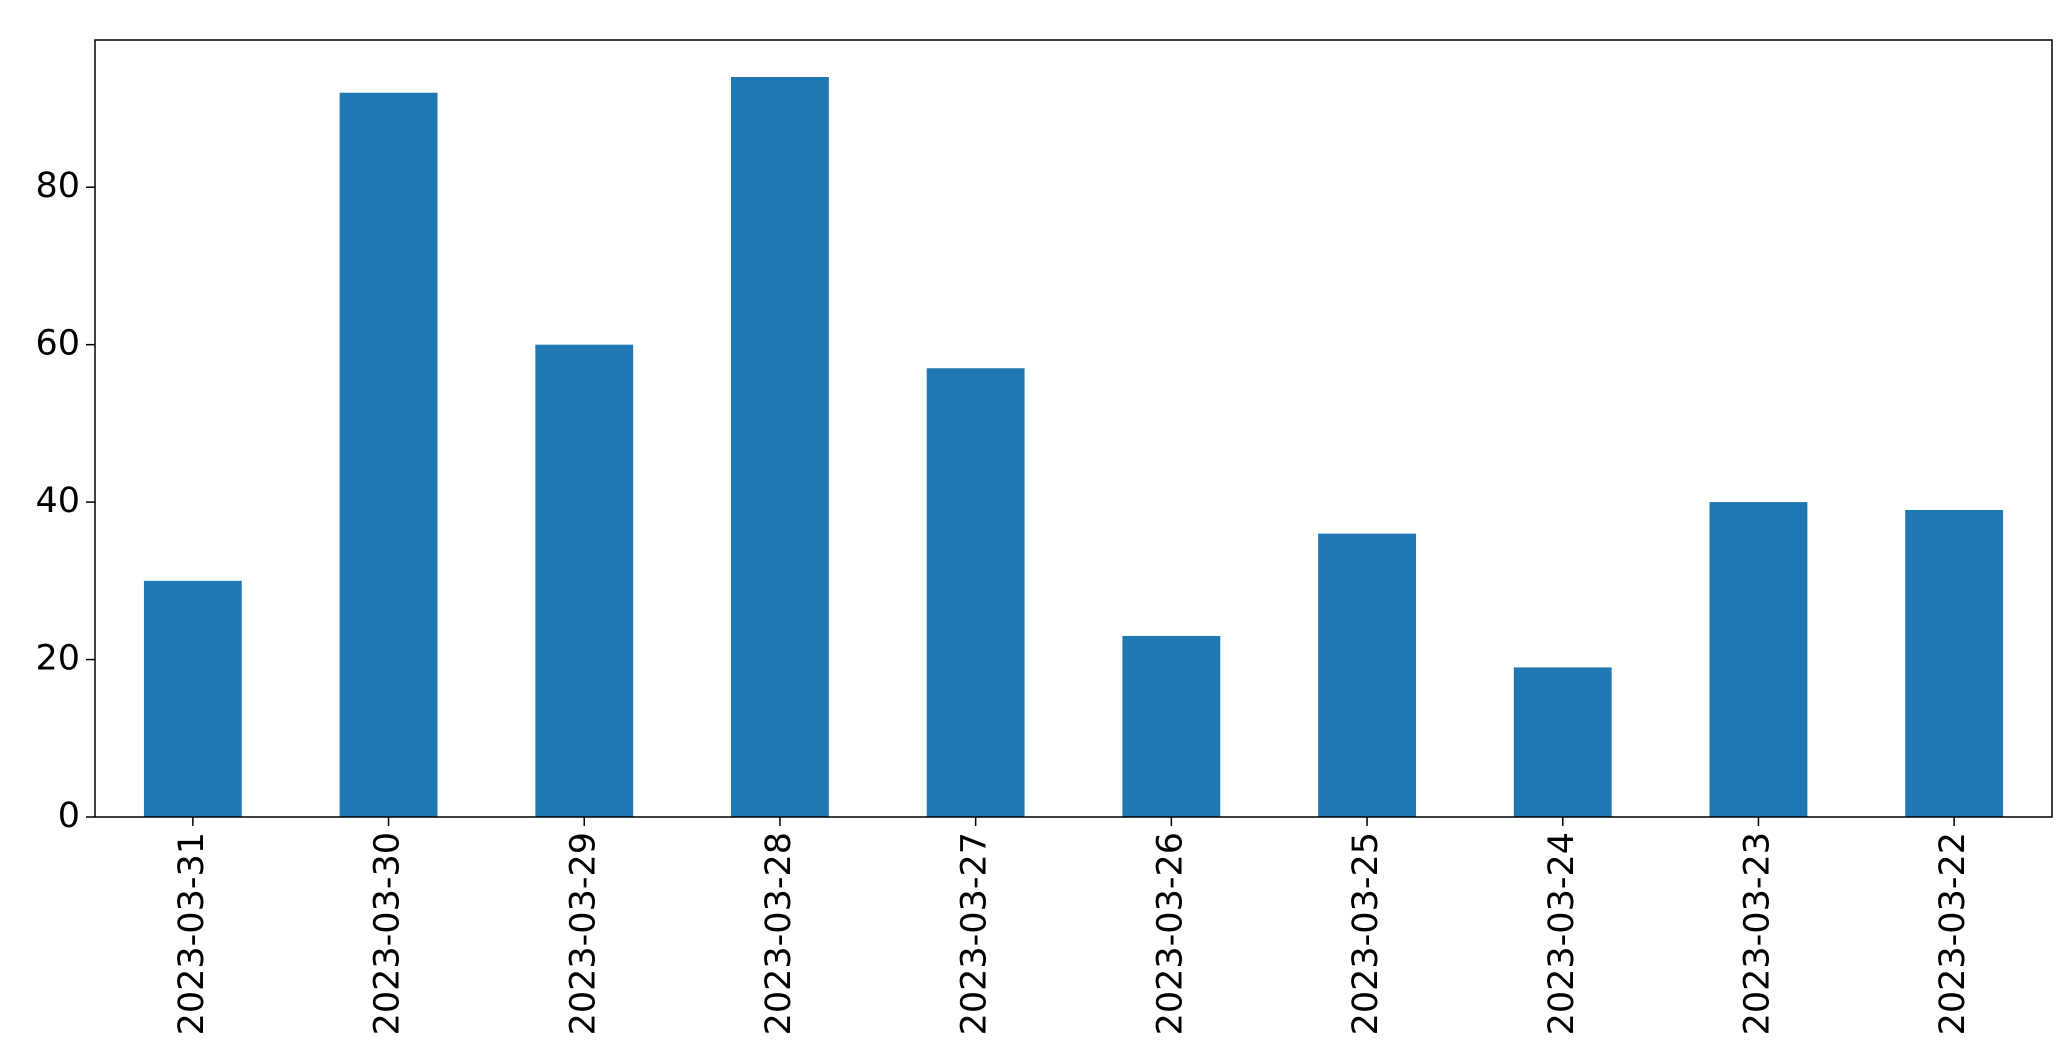 The width and height of the screenshot is (2071, 1061). Describe the element at coordinates (1366, 933) in the screenshot. I see `x-tick-label: 2023-03-25` at that location.